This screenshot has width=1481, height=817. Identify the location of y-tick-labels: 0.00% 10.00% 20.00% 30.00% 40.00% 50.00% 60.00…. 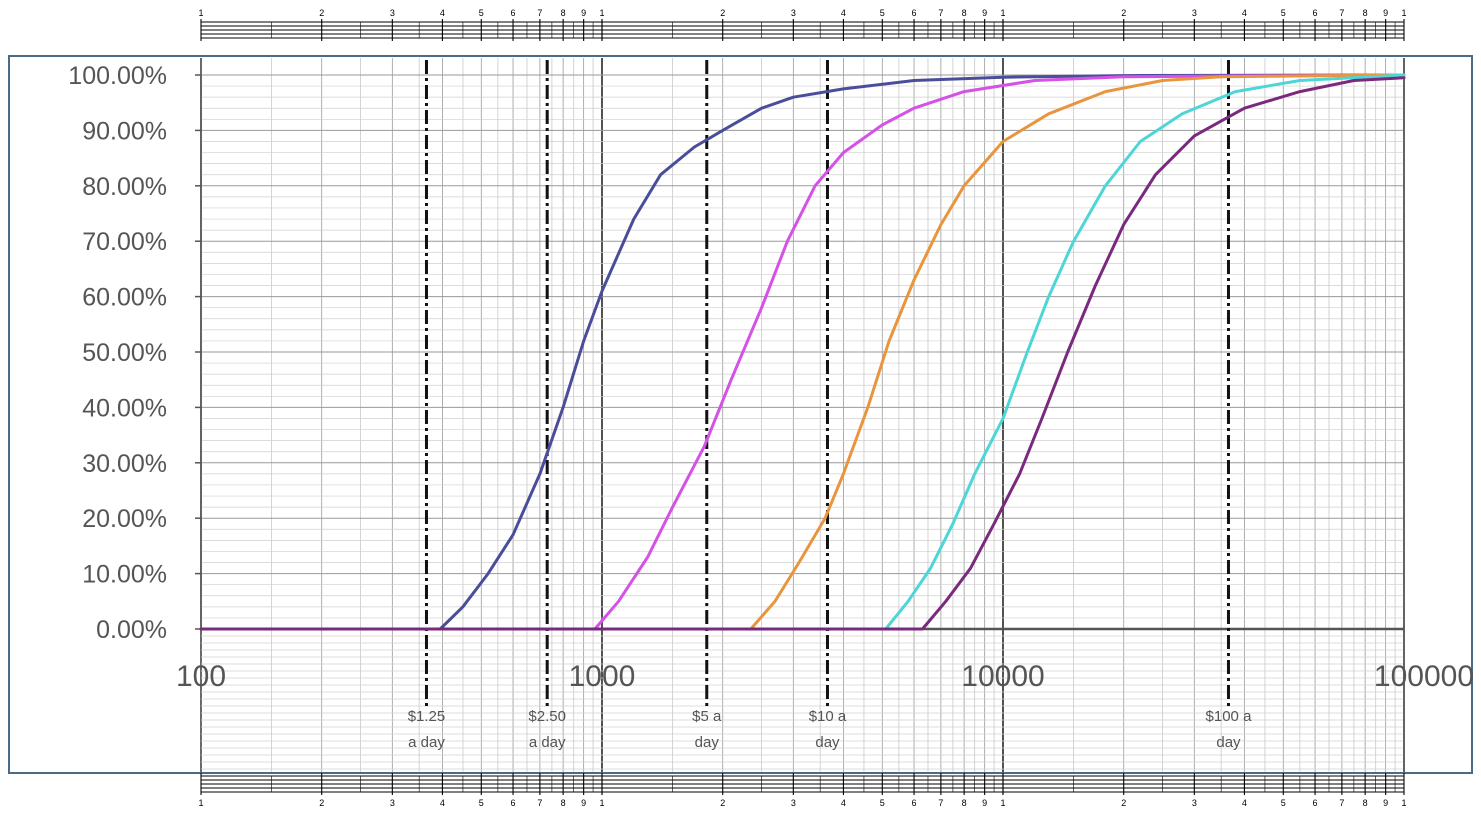
(117, 353).